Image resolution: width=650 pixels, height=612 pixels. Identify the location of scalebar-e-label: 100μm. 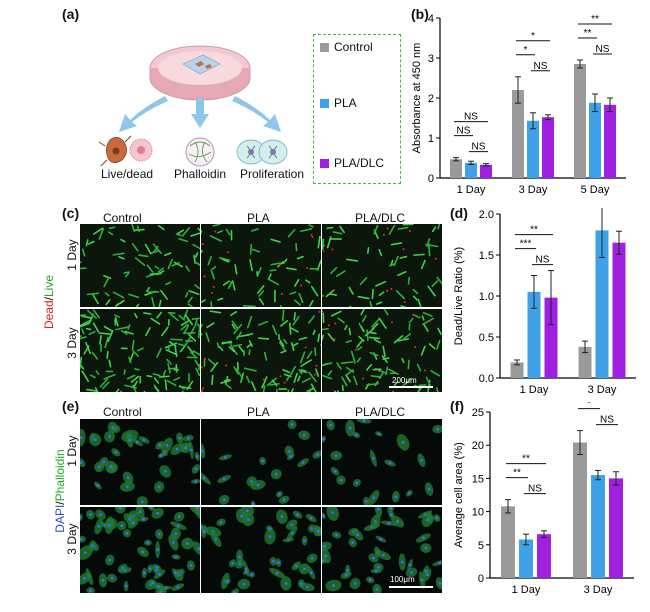
(402, 579).